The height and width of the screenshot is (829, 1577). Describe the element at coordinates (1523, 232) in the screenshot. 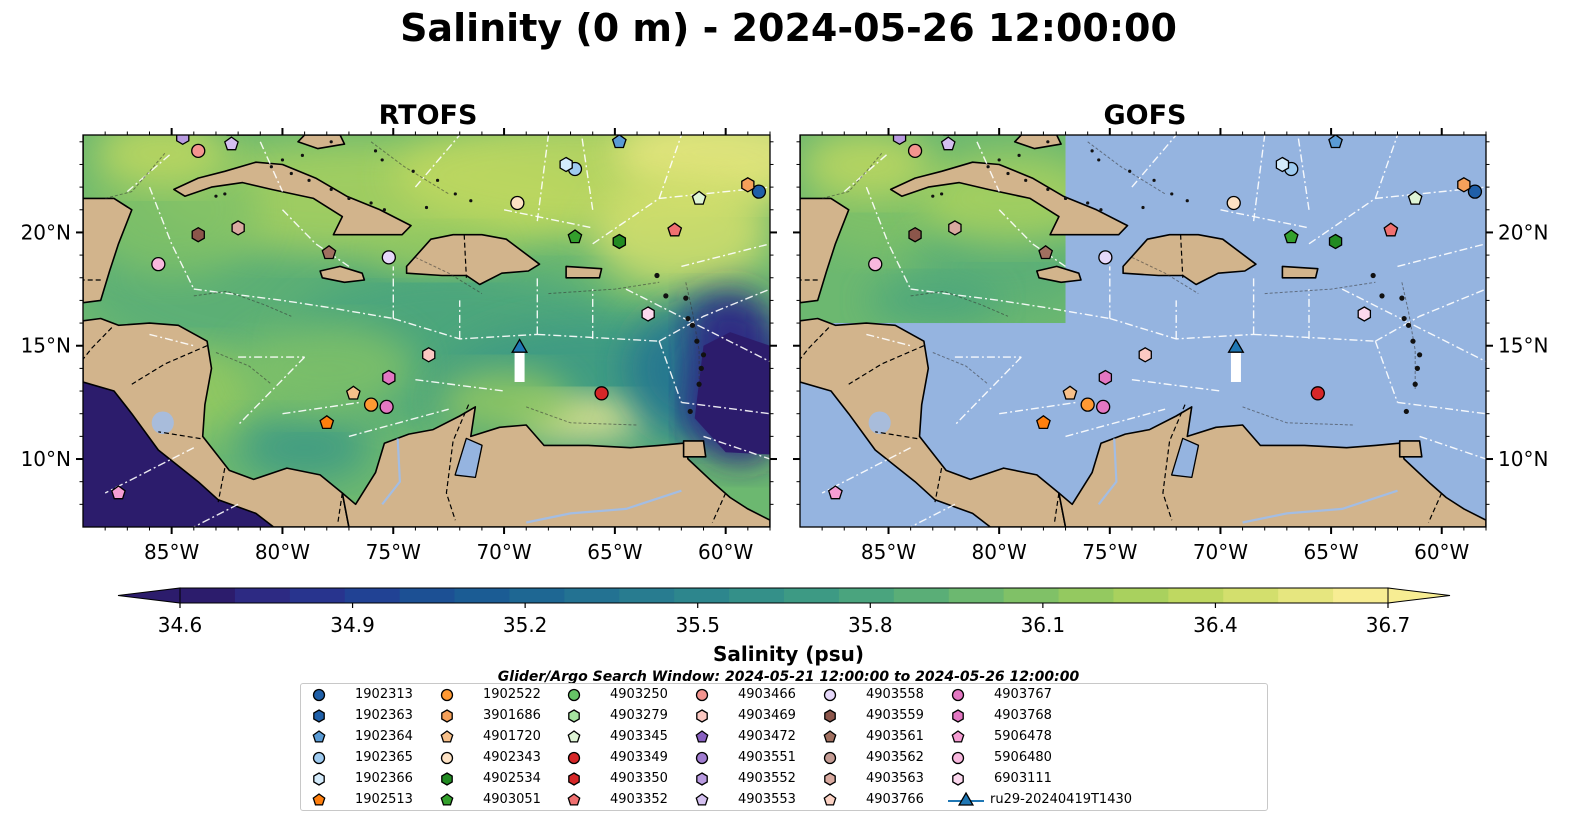

I see `gofs-ytick-label: 20°N` at that location.